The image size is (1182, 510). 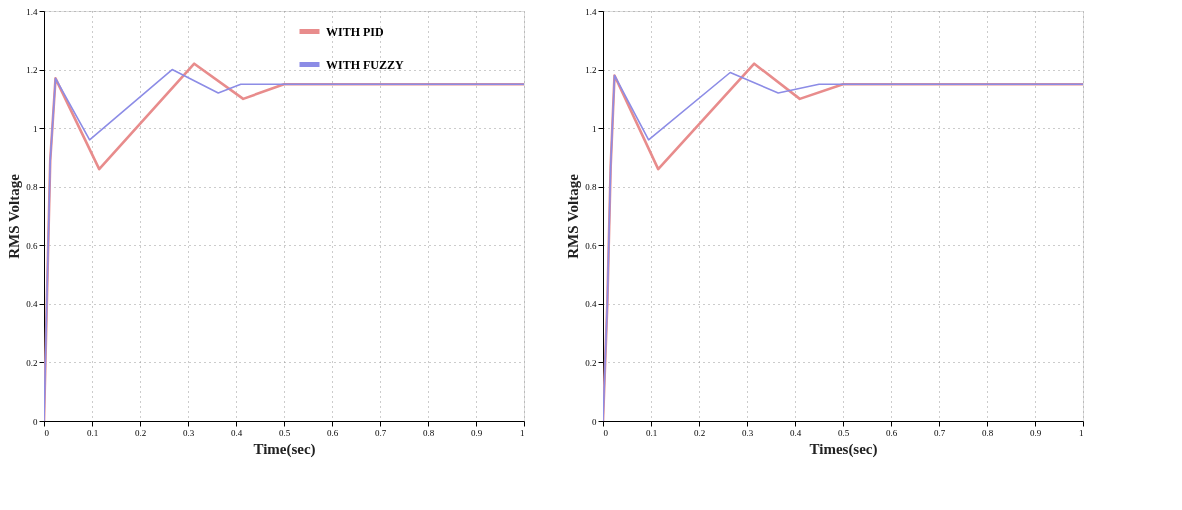 I want to click on x-axis-title: Times(sec), so click(x=843, y=449).